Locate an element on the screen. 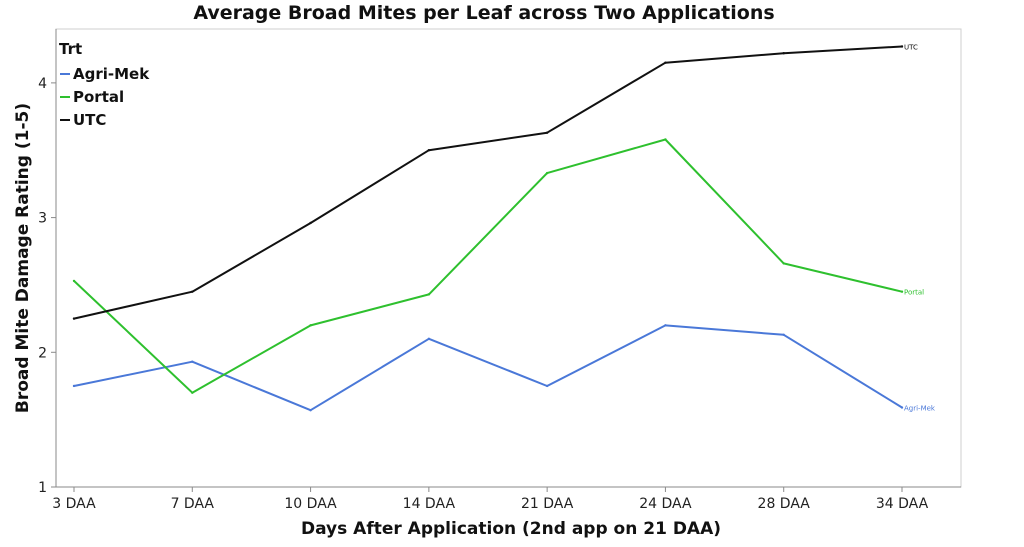 This screenshot has height=547, width=1024. x-tick-label: 21 DAA is located at coordinates (547, 504).